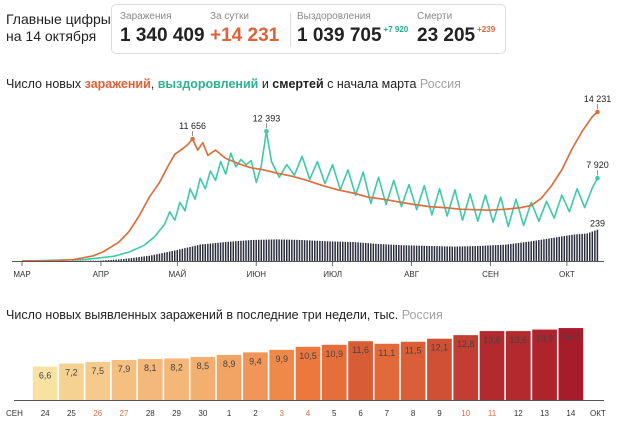  What do you see at coordinates (192, 139) in the screenshot?
I see `cases-point` at bounding box center [192, 139].